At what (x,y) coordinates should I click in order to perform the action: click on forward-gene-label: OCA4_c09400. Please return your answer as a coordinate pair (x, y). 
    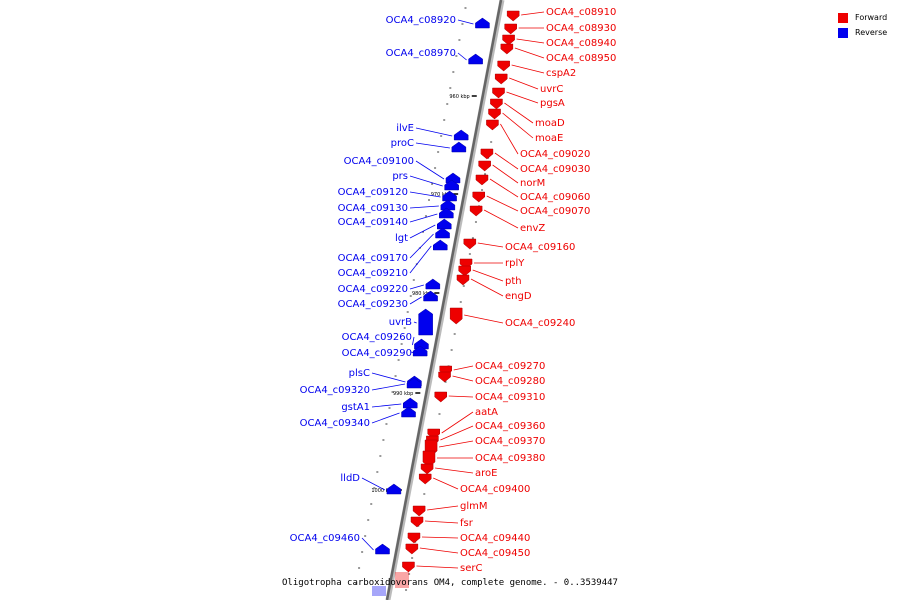
    Looking at the image, I should click on (495, 489).